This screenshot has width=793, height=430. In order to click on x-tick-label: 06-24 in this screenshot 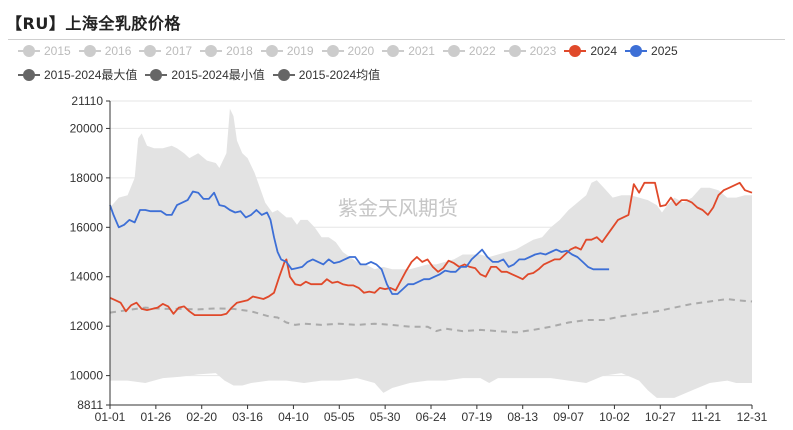, I will do `click(431, 417)`.